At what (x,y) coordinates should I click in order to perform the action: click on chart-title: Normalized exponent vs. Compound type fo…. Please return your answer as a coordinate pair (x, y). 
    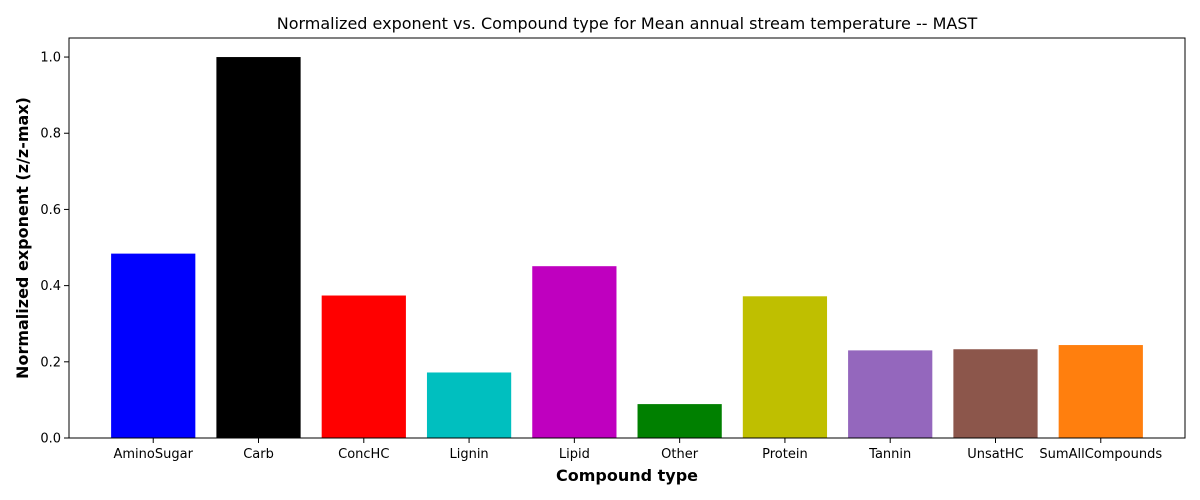
    Looking at the image, I should click on (627, 23).